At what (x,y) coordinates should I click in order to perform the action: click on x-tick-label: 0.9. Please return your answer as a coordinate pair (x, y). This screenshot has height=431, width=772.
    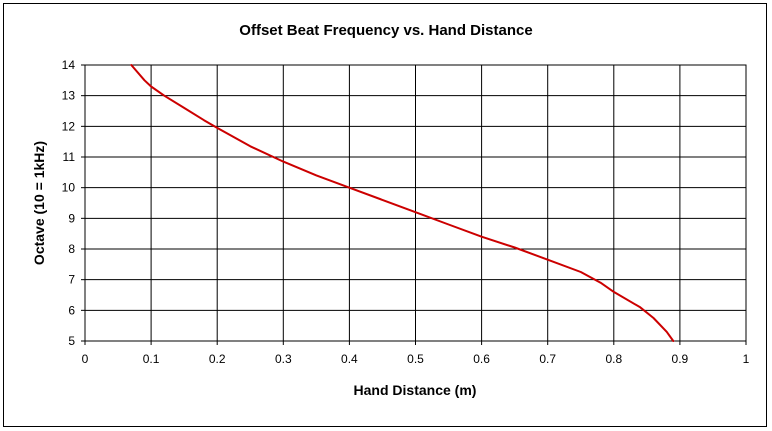
    Looking at the image, I should click on (680, 359).